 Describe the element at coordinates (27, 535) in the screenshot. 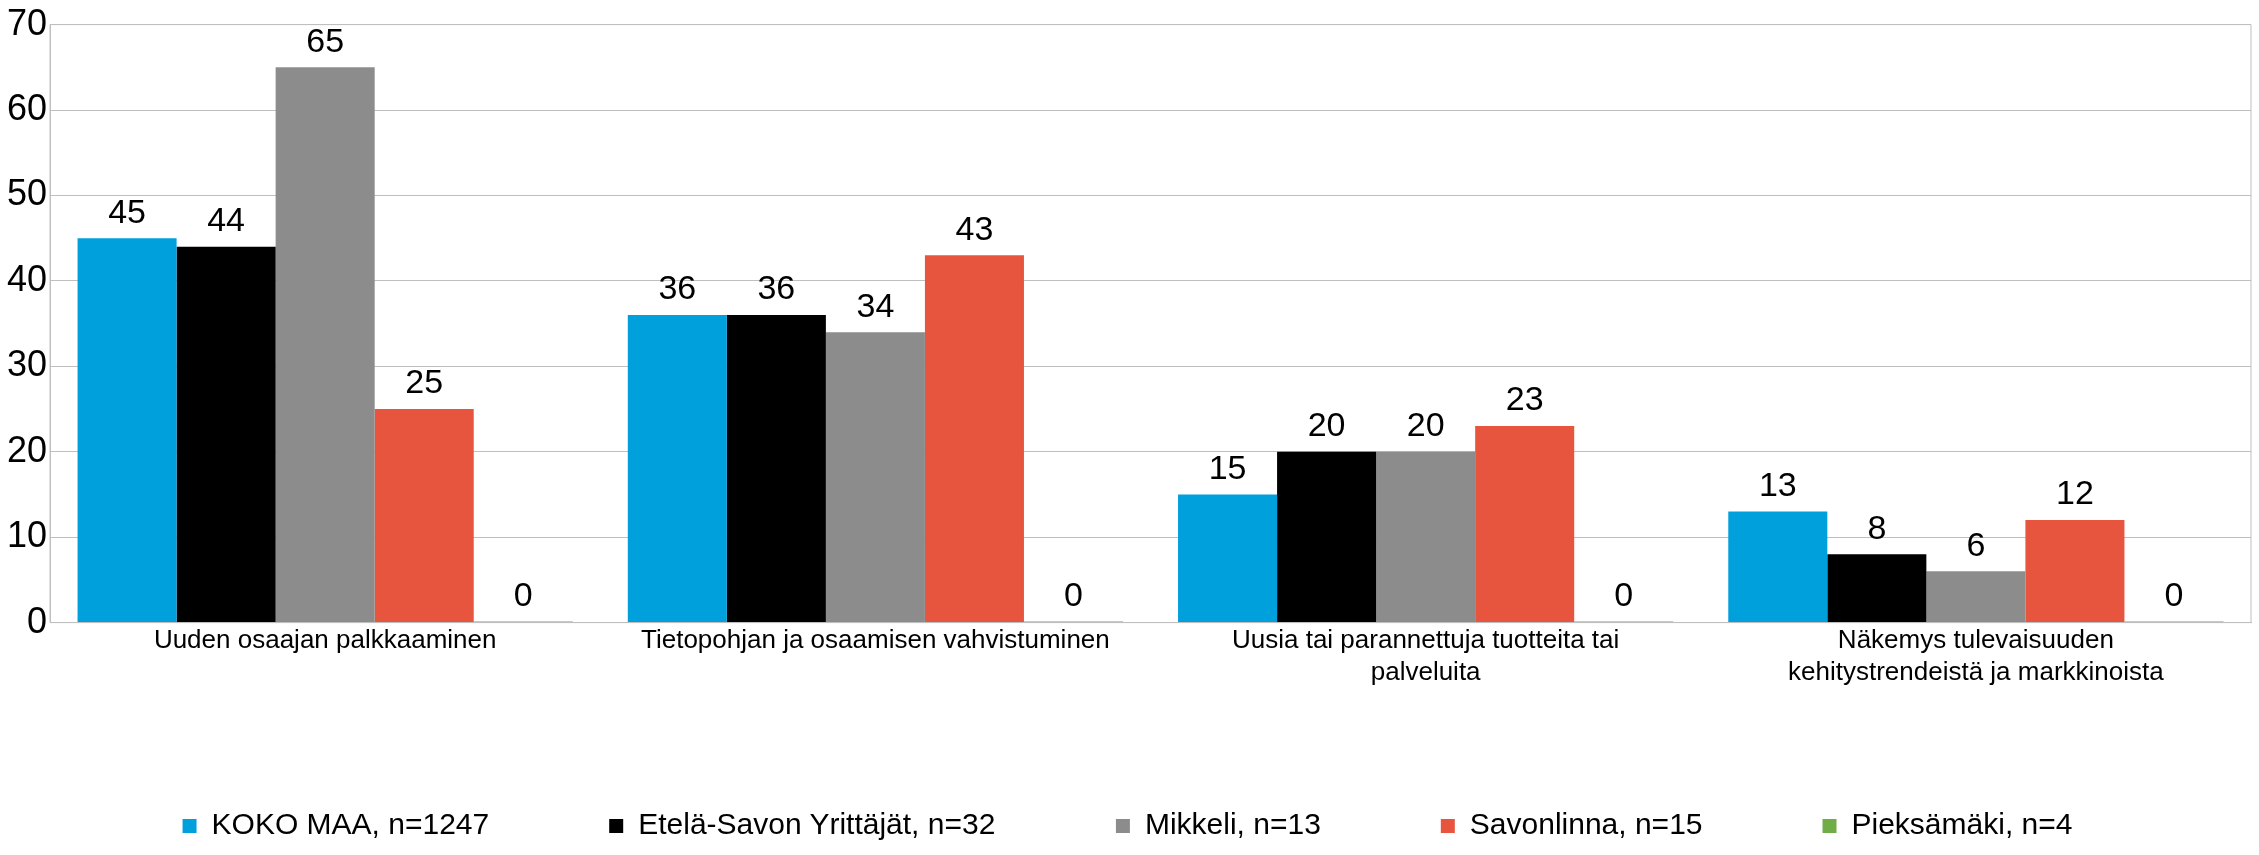

I see `y-tick-label: 10` at that location.